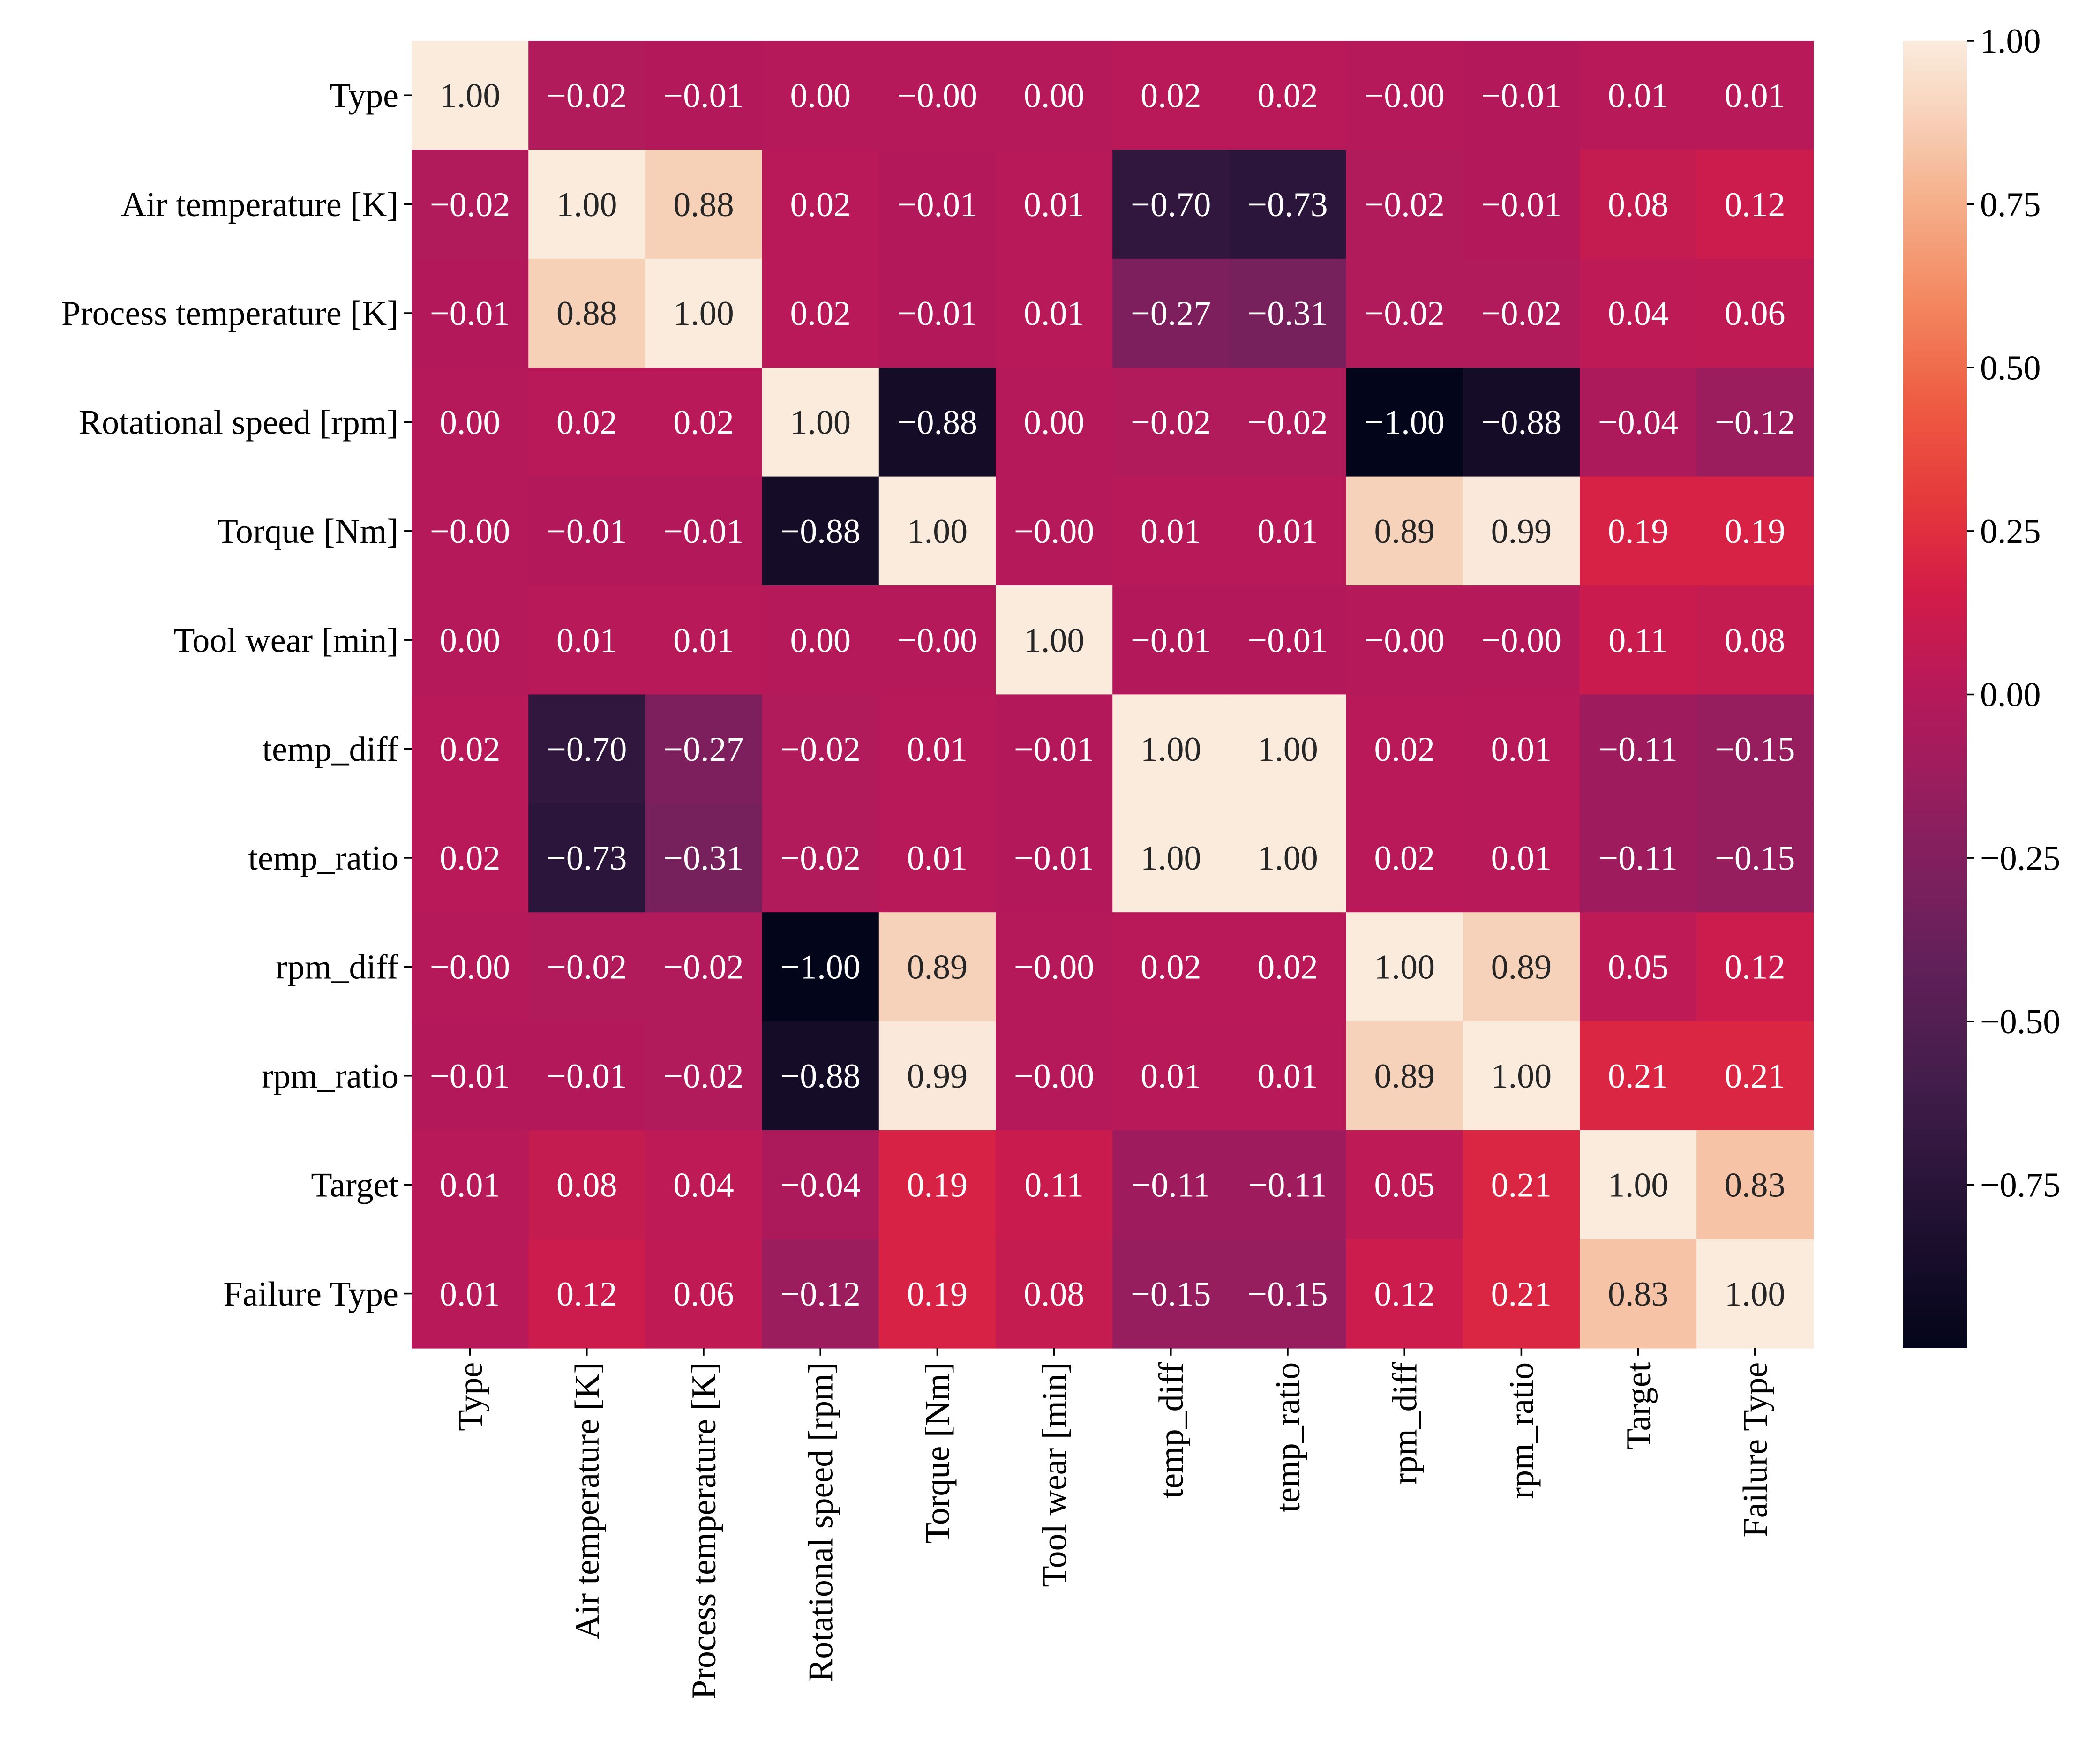  I want to click on cell-value-label: 0.19, so click(1755, 531).